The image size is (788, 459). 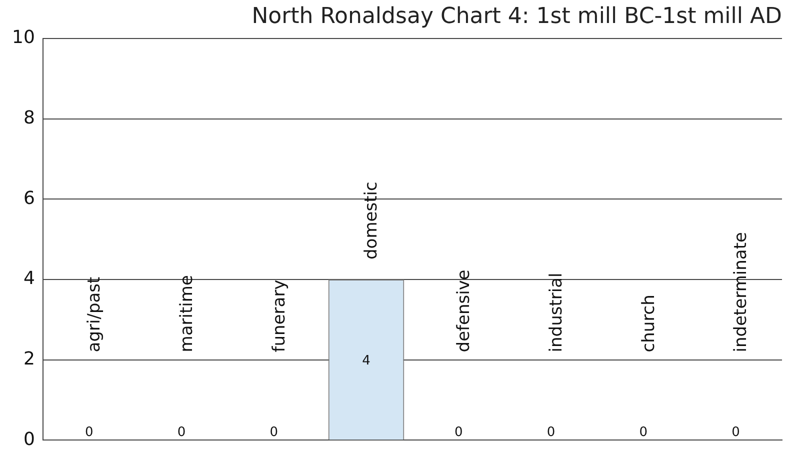 What do you see at coordinates (279, 316) in the screenshot?
I see `x-tick-label: funerary` at bounding box center [279, 316].